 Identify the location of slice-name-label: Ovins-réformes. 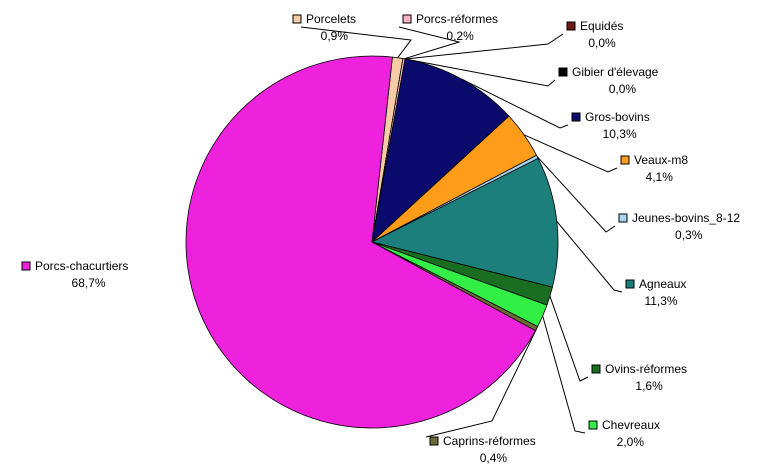
(646, 369).